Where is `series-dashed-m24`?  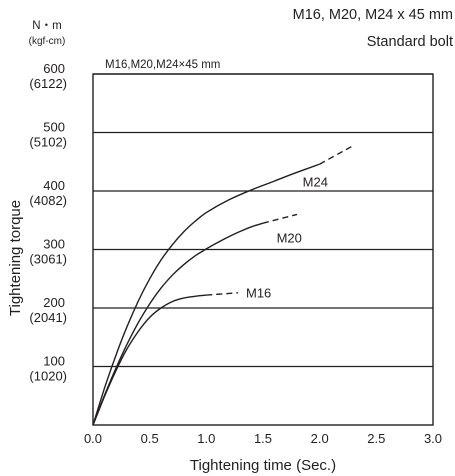 series-dashed-m24 is located at coordinates (337, 154).